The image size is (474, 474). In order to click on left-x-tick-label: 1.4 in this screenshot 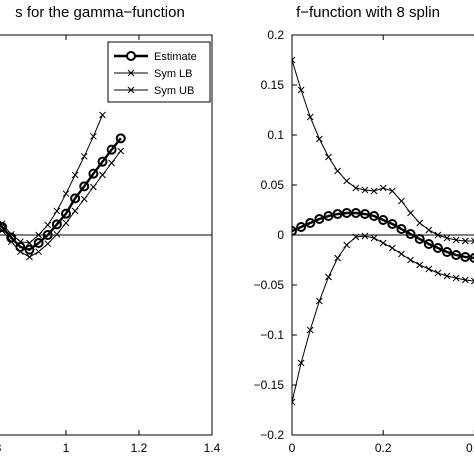, I will do `click(212, 448)`.